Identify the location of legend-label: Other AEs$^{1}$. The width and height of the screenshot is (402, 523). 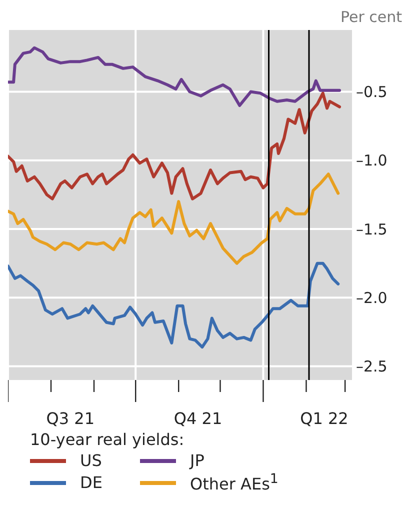
(234, 483).